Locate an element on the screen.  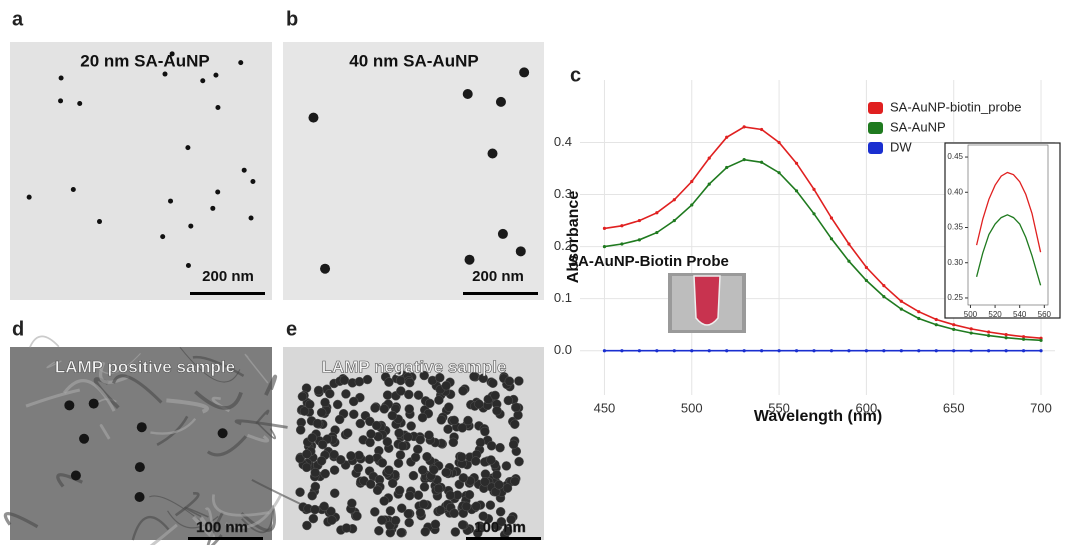
panel-title: LAMP negative sample is located at coordinates (414, 366).